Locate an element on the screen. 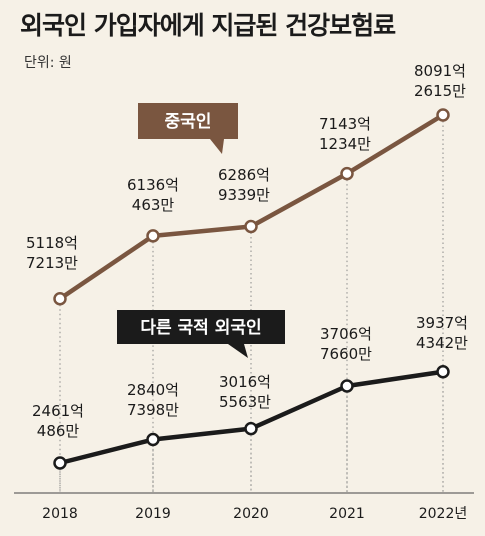 This screenshot has height=536, width=485. data-label-1-3: 3706억 is located at coordinates (346, 334).